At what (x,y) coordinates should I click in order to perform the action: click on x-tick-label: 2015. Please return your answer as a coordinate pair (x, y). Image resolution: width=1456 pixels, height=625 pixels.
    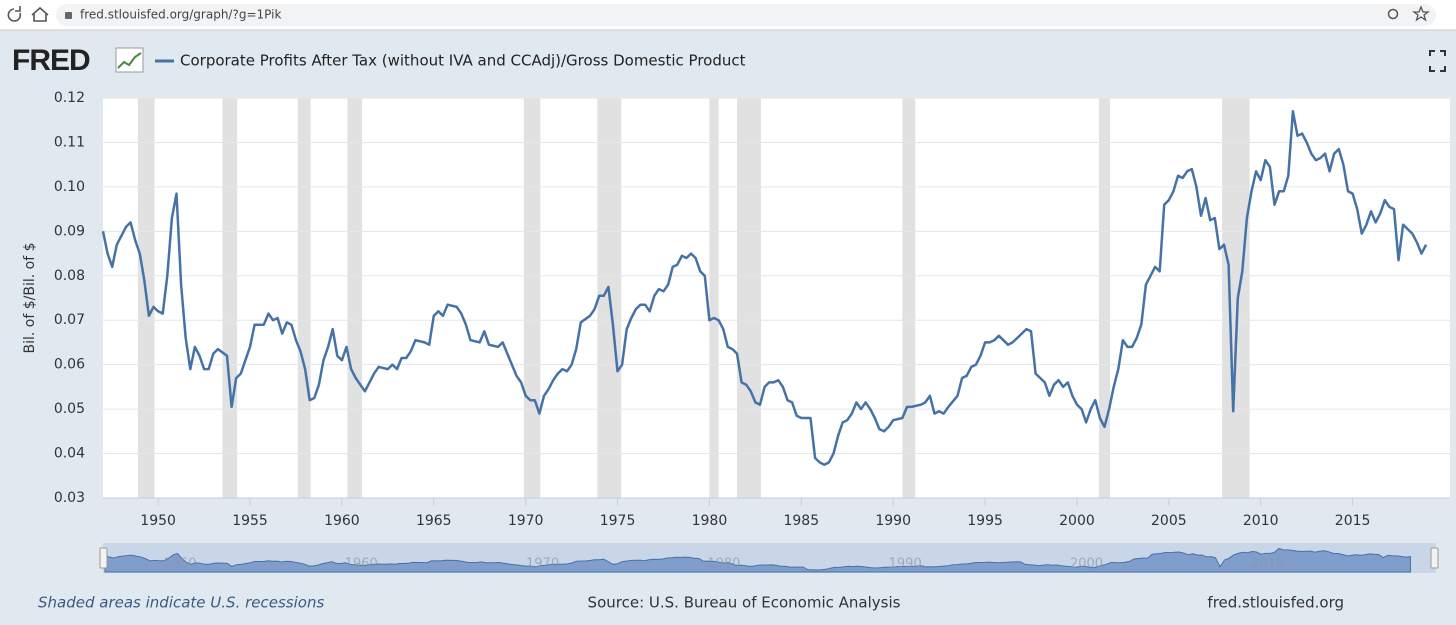
    Looking at the image, I should click on (1353, 521).